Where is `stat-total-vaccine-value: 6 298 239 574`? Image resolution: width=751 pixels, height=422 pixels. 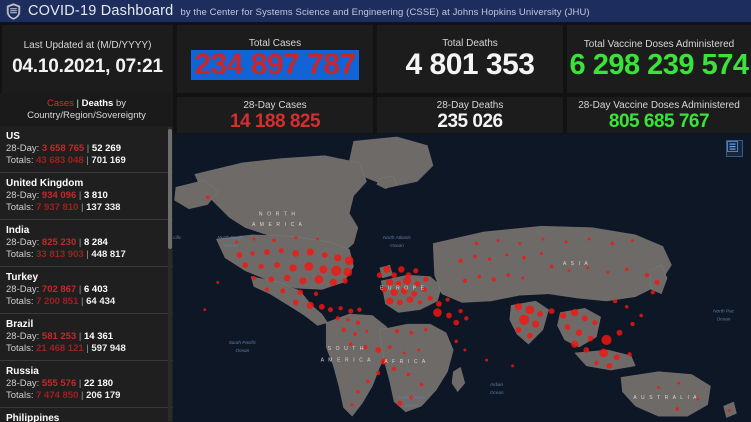
stat-total-vaccine-value: 6 298 239 574 is located at coordinates (659, 64).